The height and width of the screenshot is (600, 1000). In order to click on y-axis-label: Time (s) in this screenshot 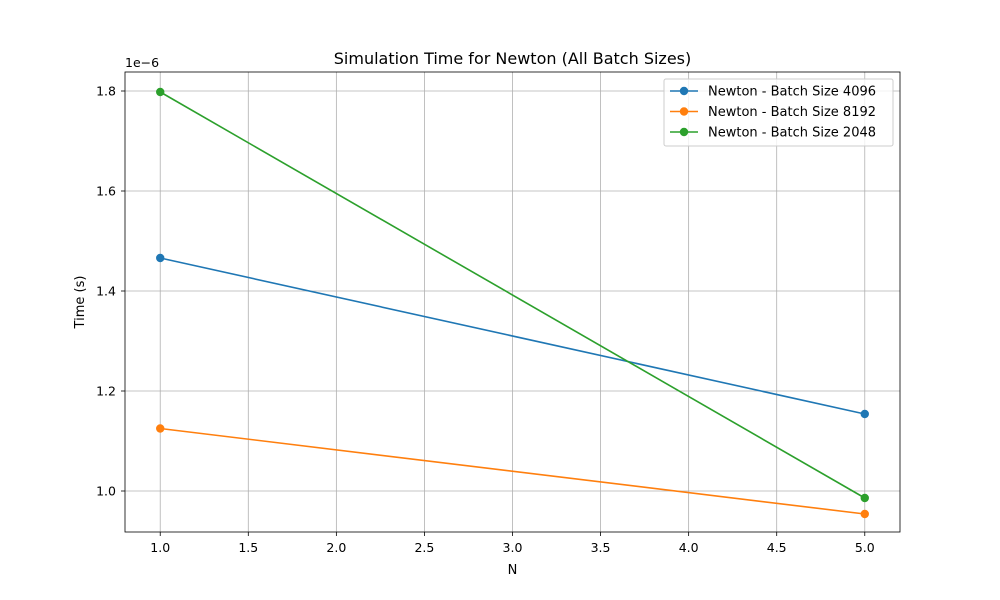, I will do `click(80, 303)`.